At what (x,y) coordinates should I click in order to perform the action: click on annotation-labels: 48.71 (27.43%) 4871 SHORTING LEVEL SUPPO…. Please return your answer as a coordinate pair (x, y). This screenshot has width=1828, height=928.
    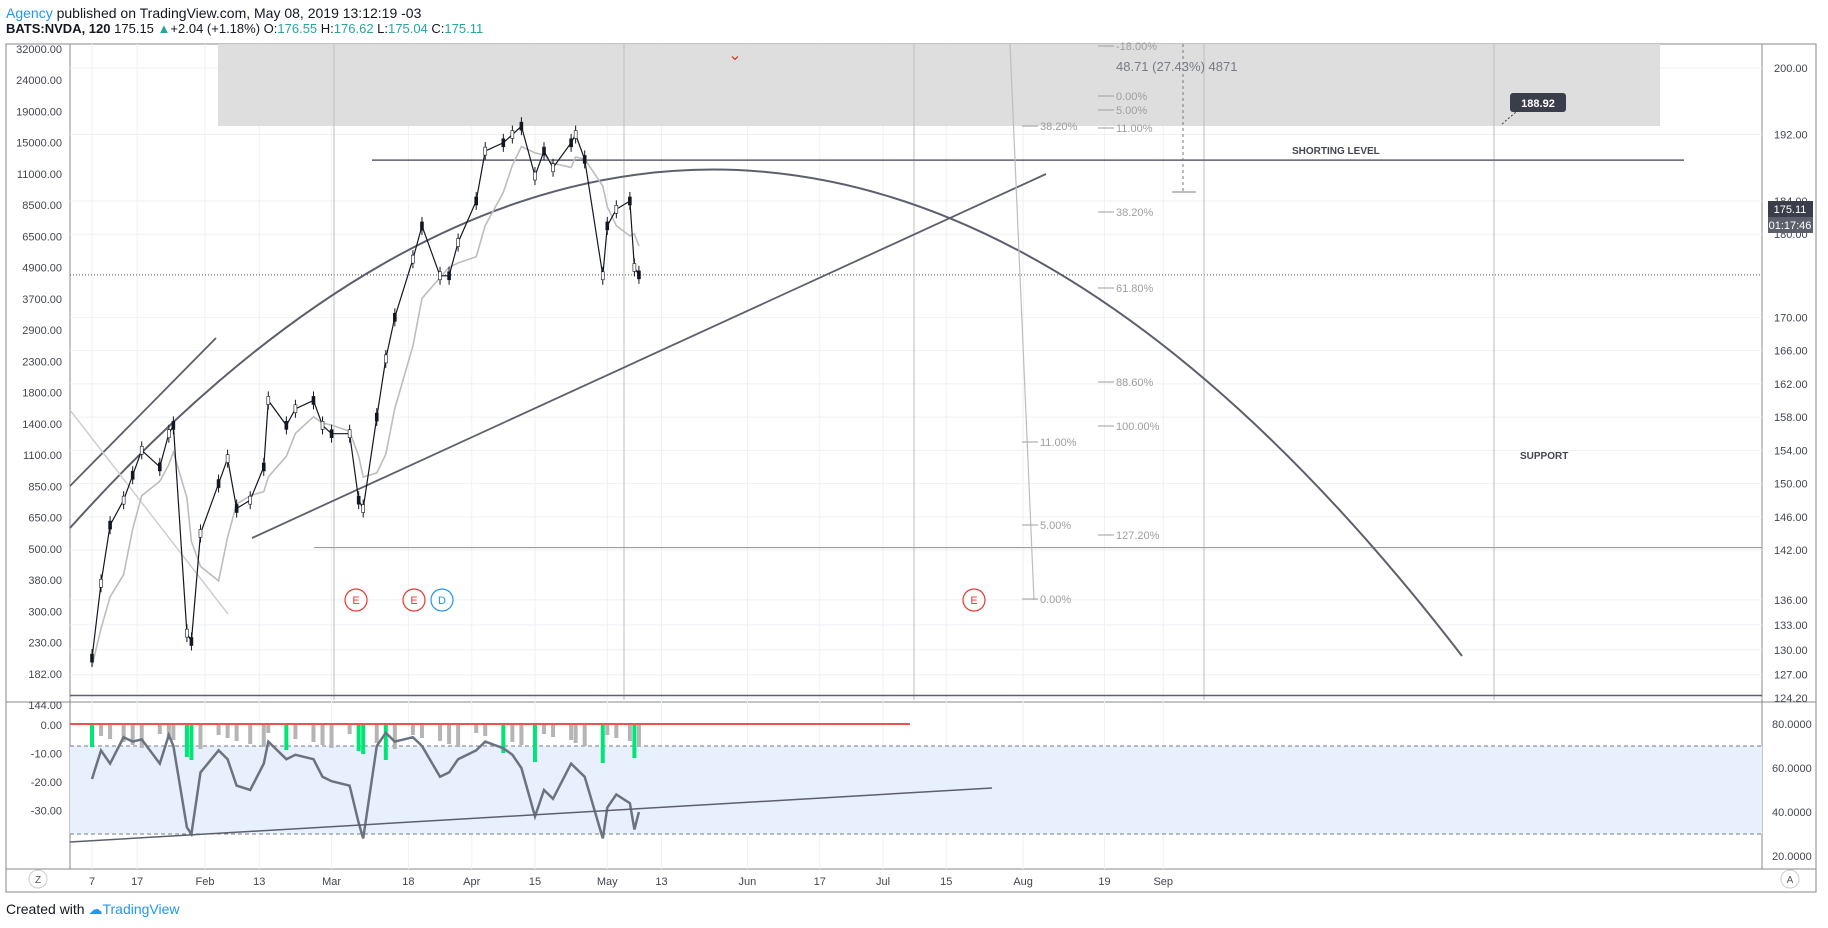
    Looking at the image, I should click on (1342, 260).